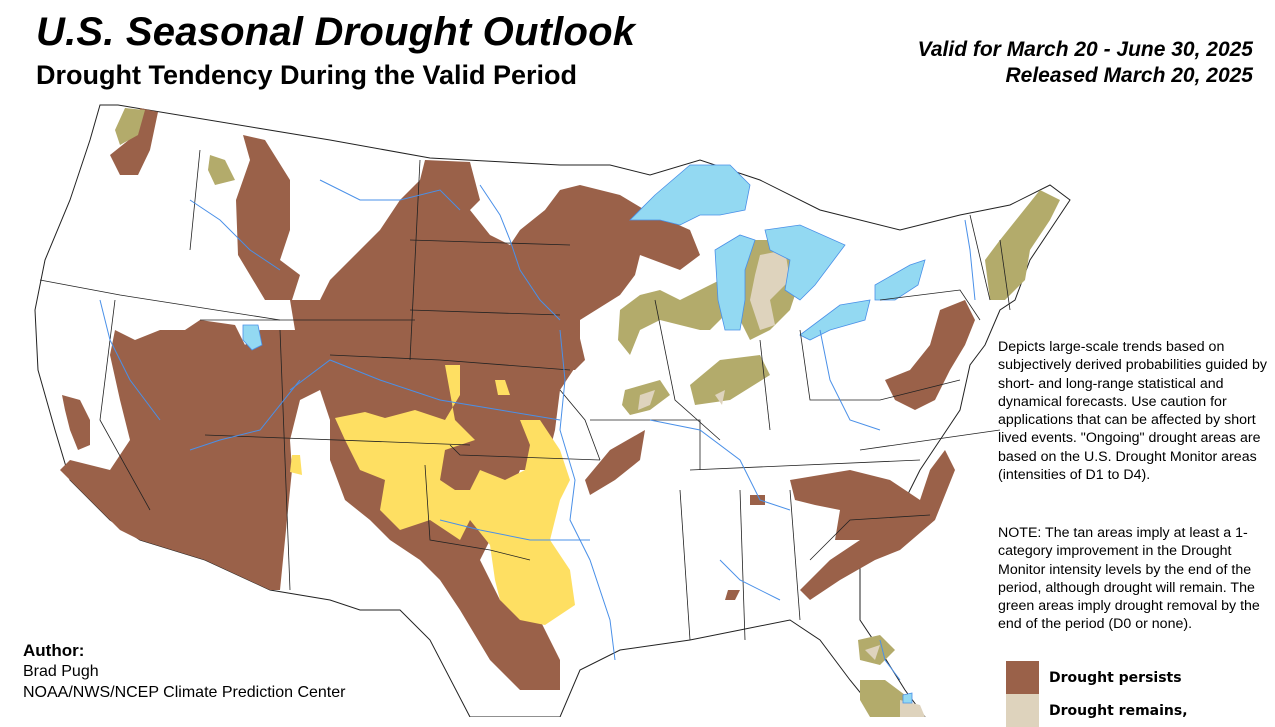 The width and height of the screenshot is (1275, 727). Describe the element at coordinates (307, 75) in the screenshot. I see `page-subtitle: Drought Tendency During the Valid Period` at that location.